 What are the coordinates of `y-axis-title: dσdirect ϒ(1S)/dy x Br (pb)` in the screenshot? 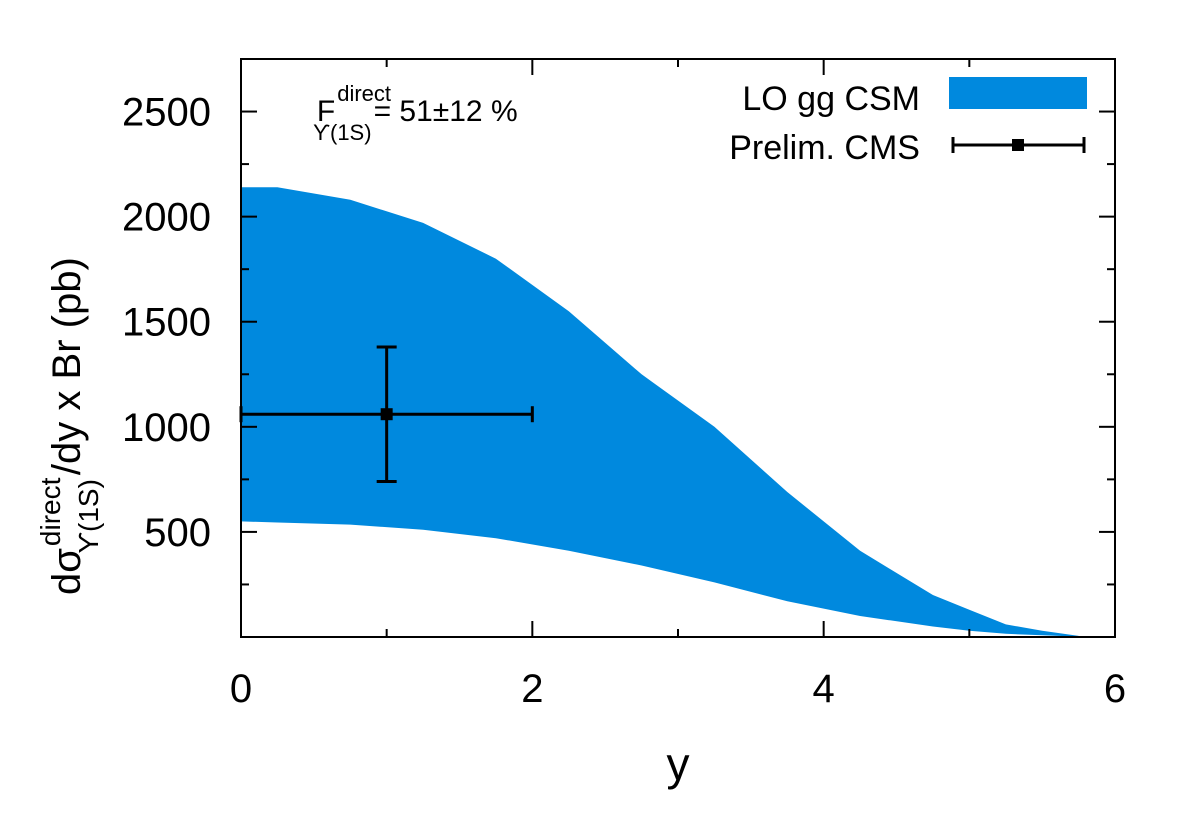 It's located at (69, 426).